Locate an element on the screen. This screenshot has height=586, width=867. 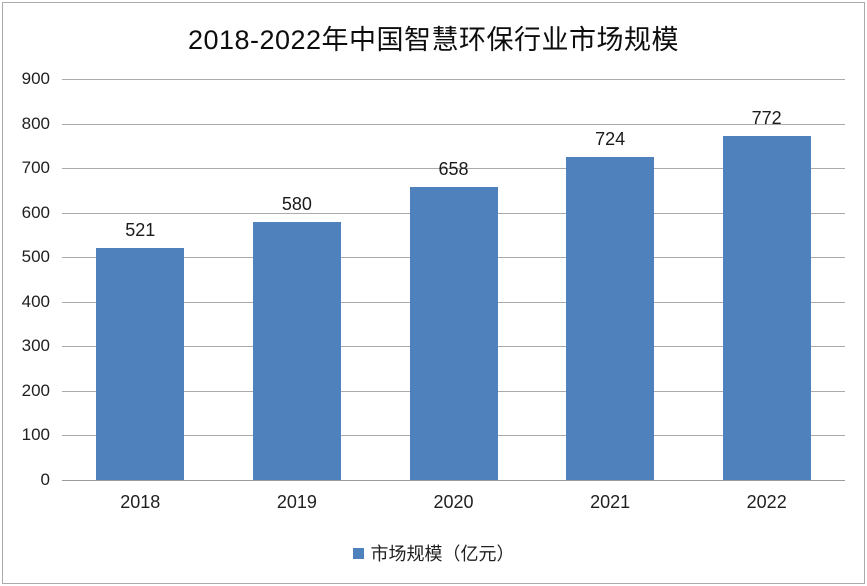
bar-value-label: 724 is located at coordinates (610, 139).